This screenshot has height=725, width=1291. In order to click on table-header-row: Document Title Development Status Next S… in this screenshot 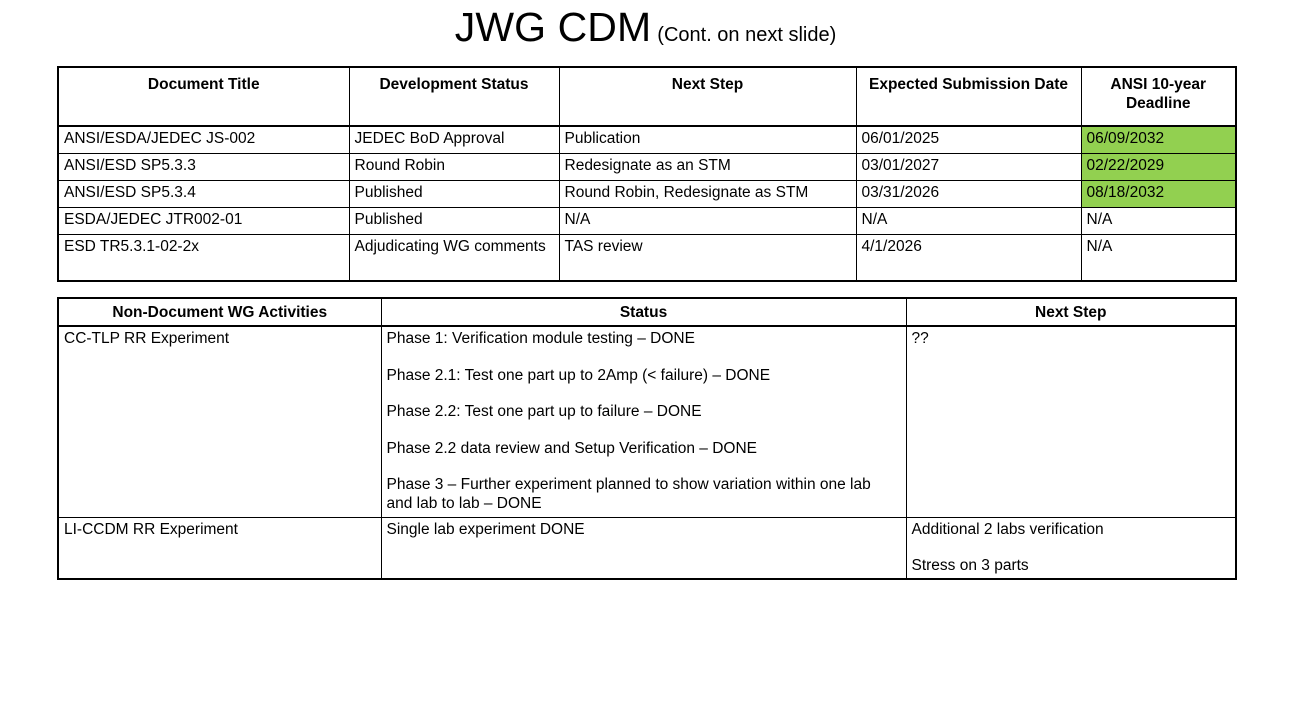, I will do `click(647, 96)`.